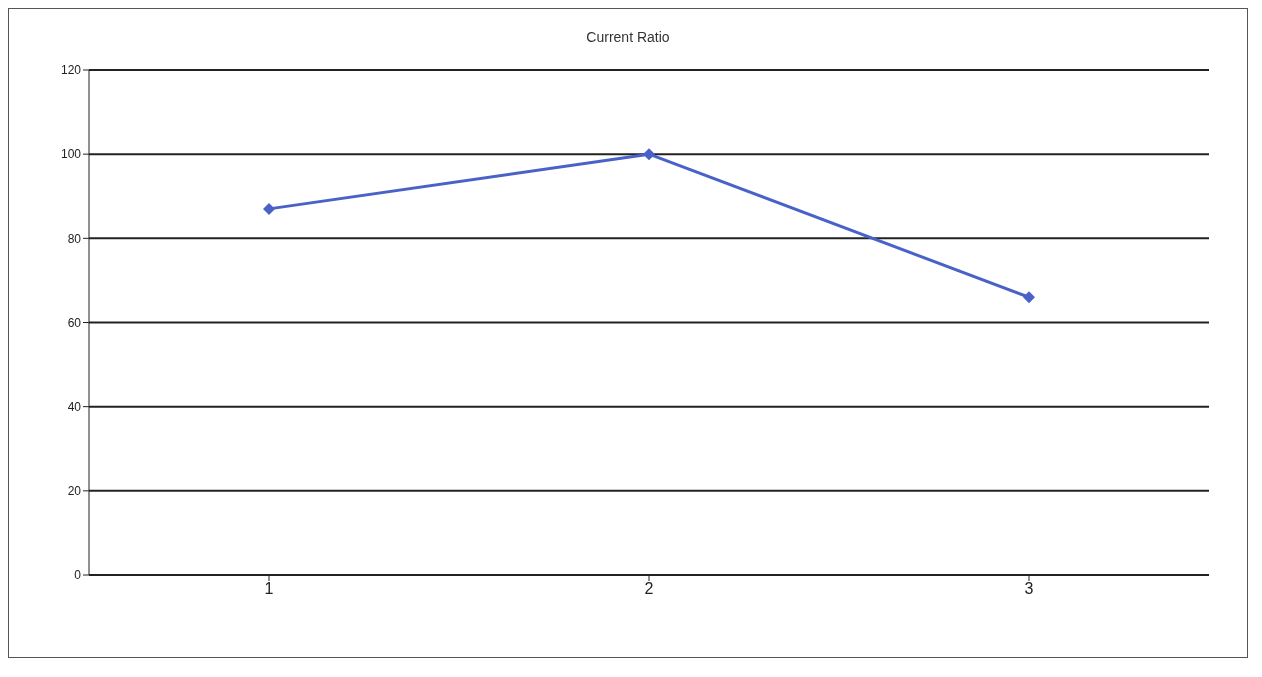 The image size is (1262, 677). What do you see at coordinates (71, 70) in the screenshot?
I see `y-tick-label: 120` at bounding box center [71, 70].